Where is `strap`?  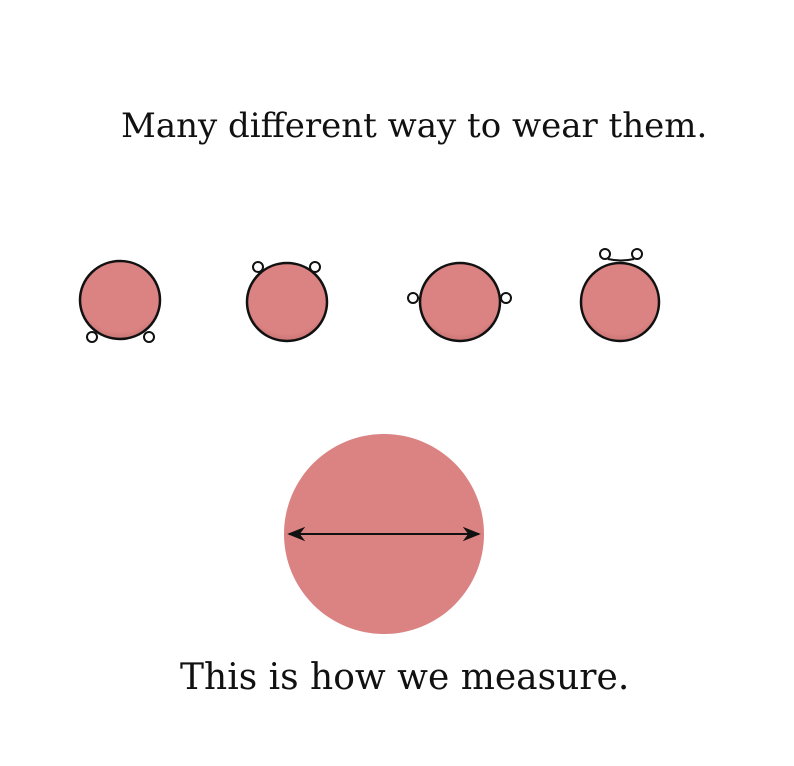 strap is located at coordinates (621, 260).